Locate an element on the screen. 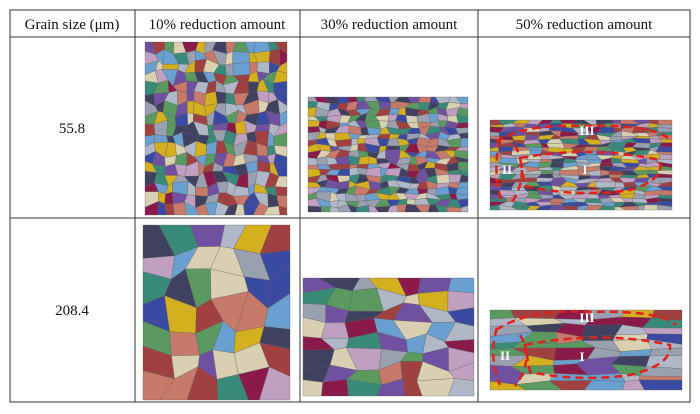 The width and height of the screenshot is (700, 414). header-cell: Grain size (μm) is located at coordinates (72, 25).